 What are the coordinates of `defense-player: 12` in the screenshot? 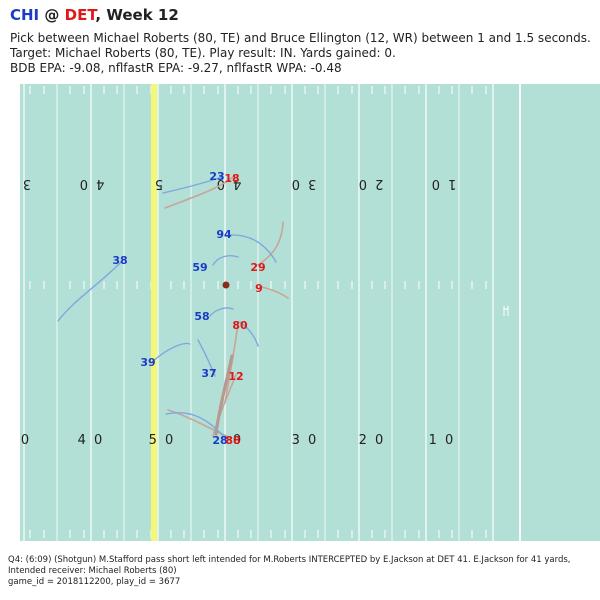 It's located at (235, 376).